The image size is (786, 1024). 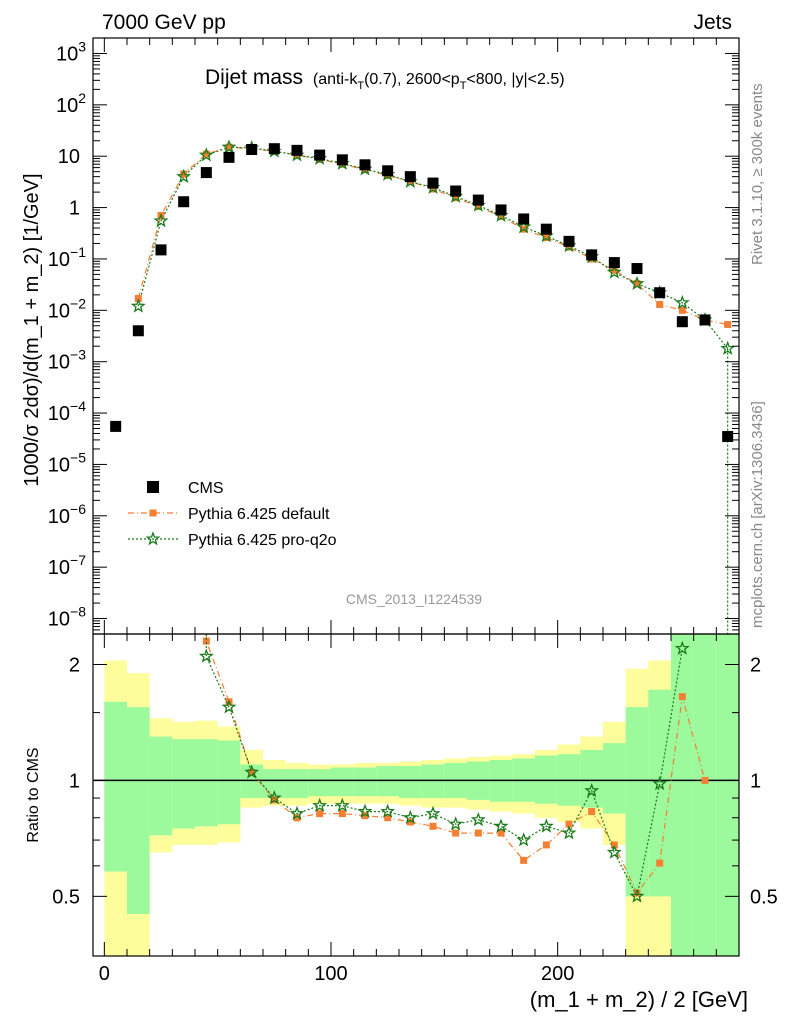 What do you see at coordinates (335, 79) in the screenshot?
I see `title-sub-pre: (anti-k` at bounding box center [335, 79].